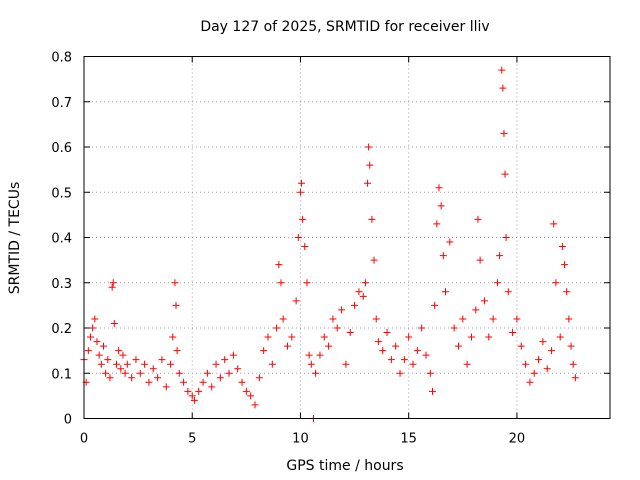 This screenshot has height=480, width=640. What do you see at coordinates (61, 329) in the screenshot?
I see `y-tick-label: 0.2` at bounding box center [61, 329].